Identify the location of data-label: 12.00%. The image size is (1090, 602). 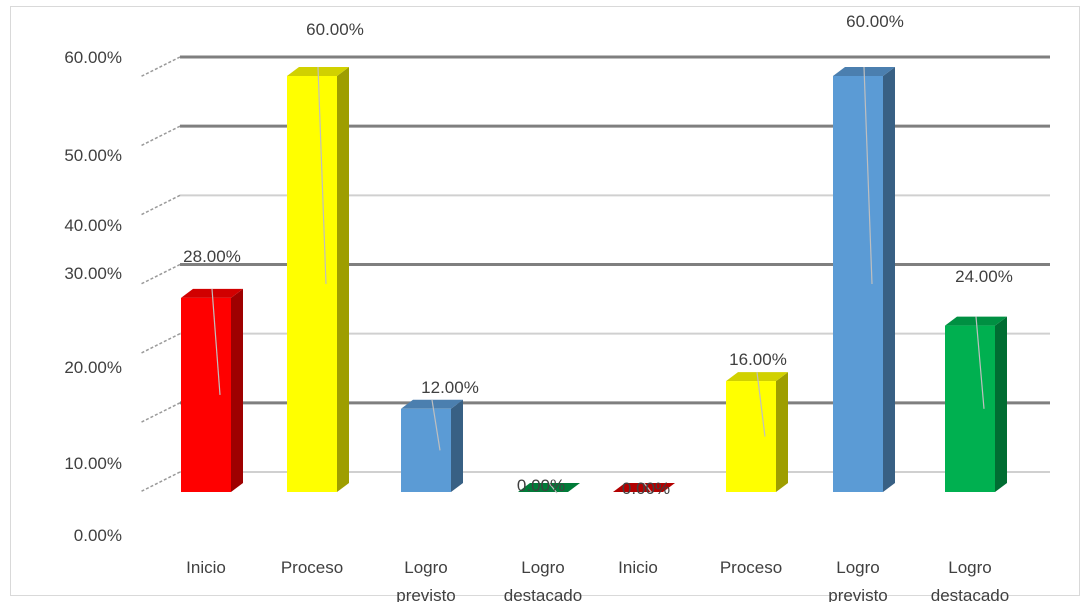
(450, 387).